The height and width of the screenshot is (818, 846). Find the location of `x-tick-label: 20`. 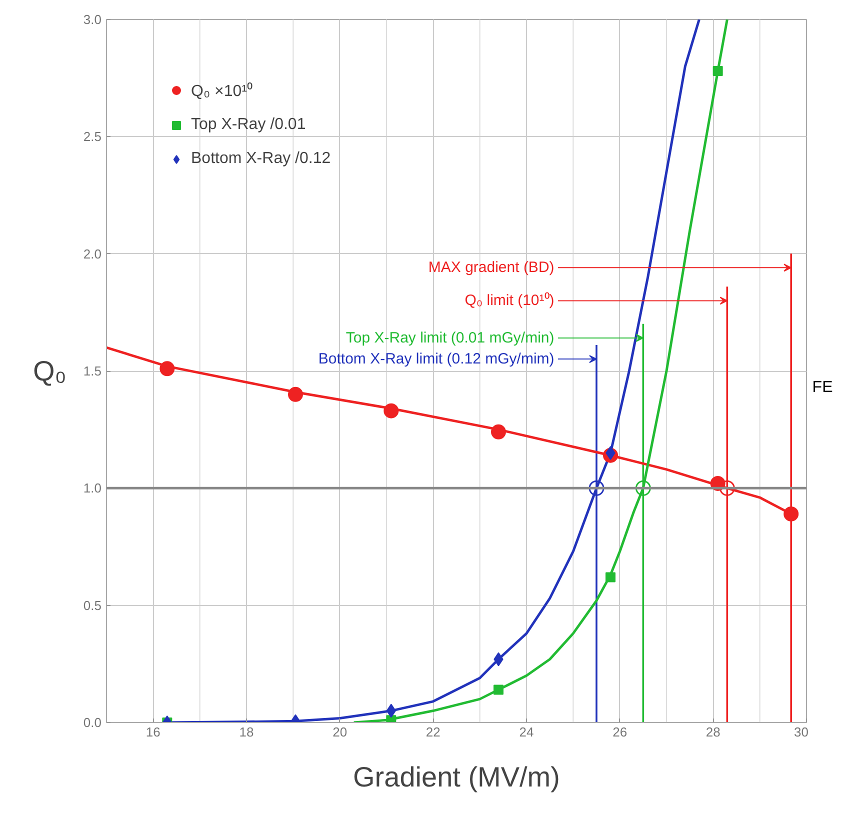

x-tick-label: 20 is located at coordinates (340, 732).